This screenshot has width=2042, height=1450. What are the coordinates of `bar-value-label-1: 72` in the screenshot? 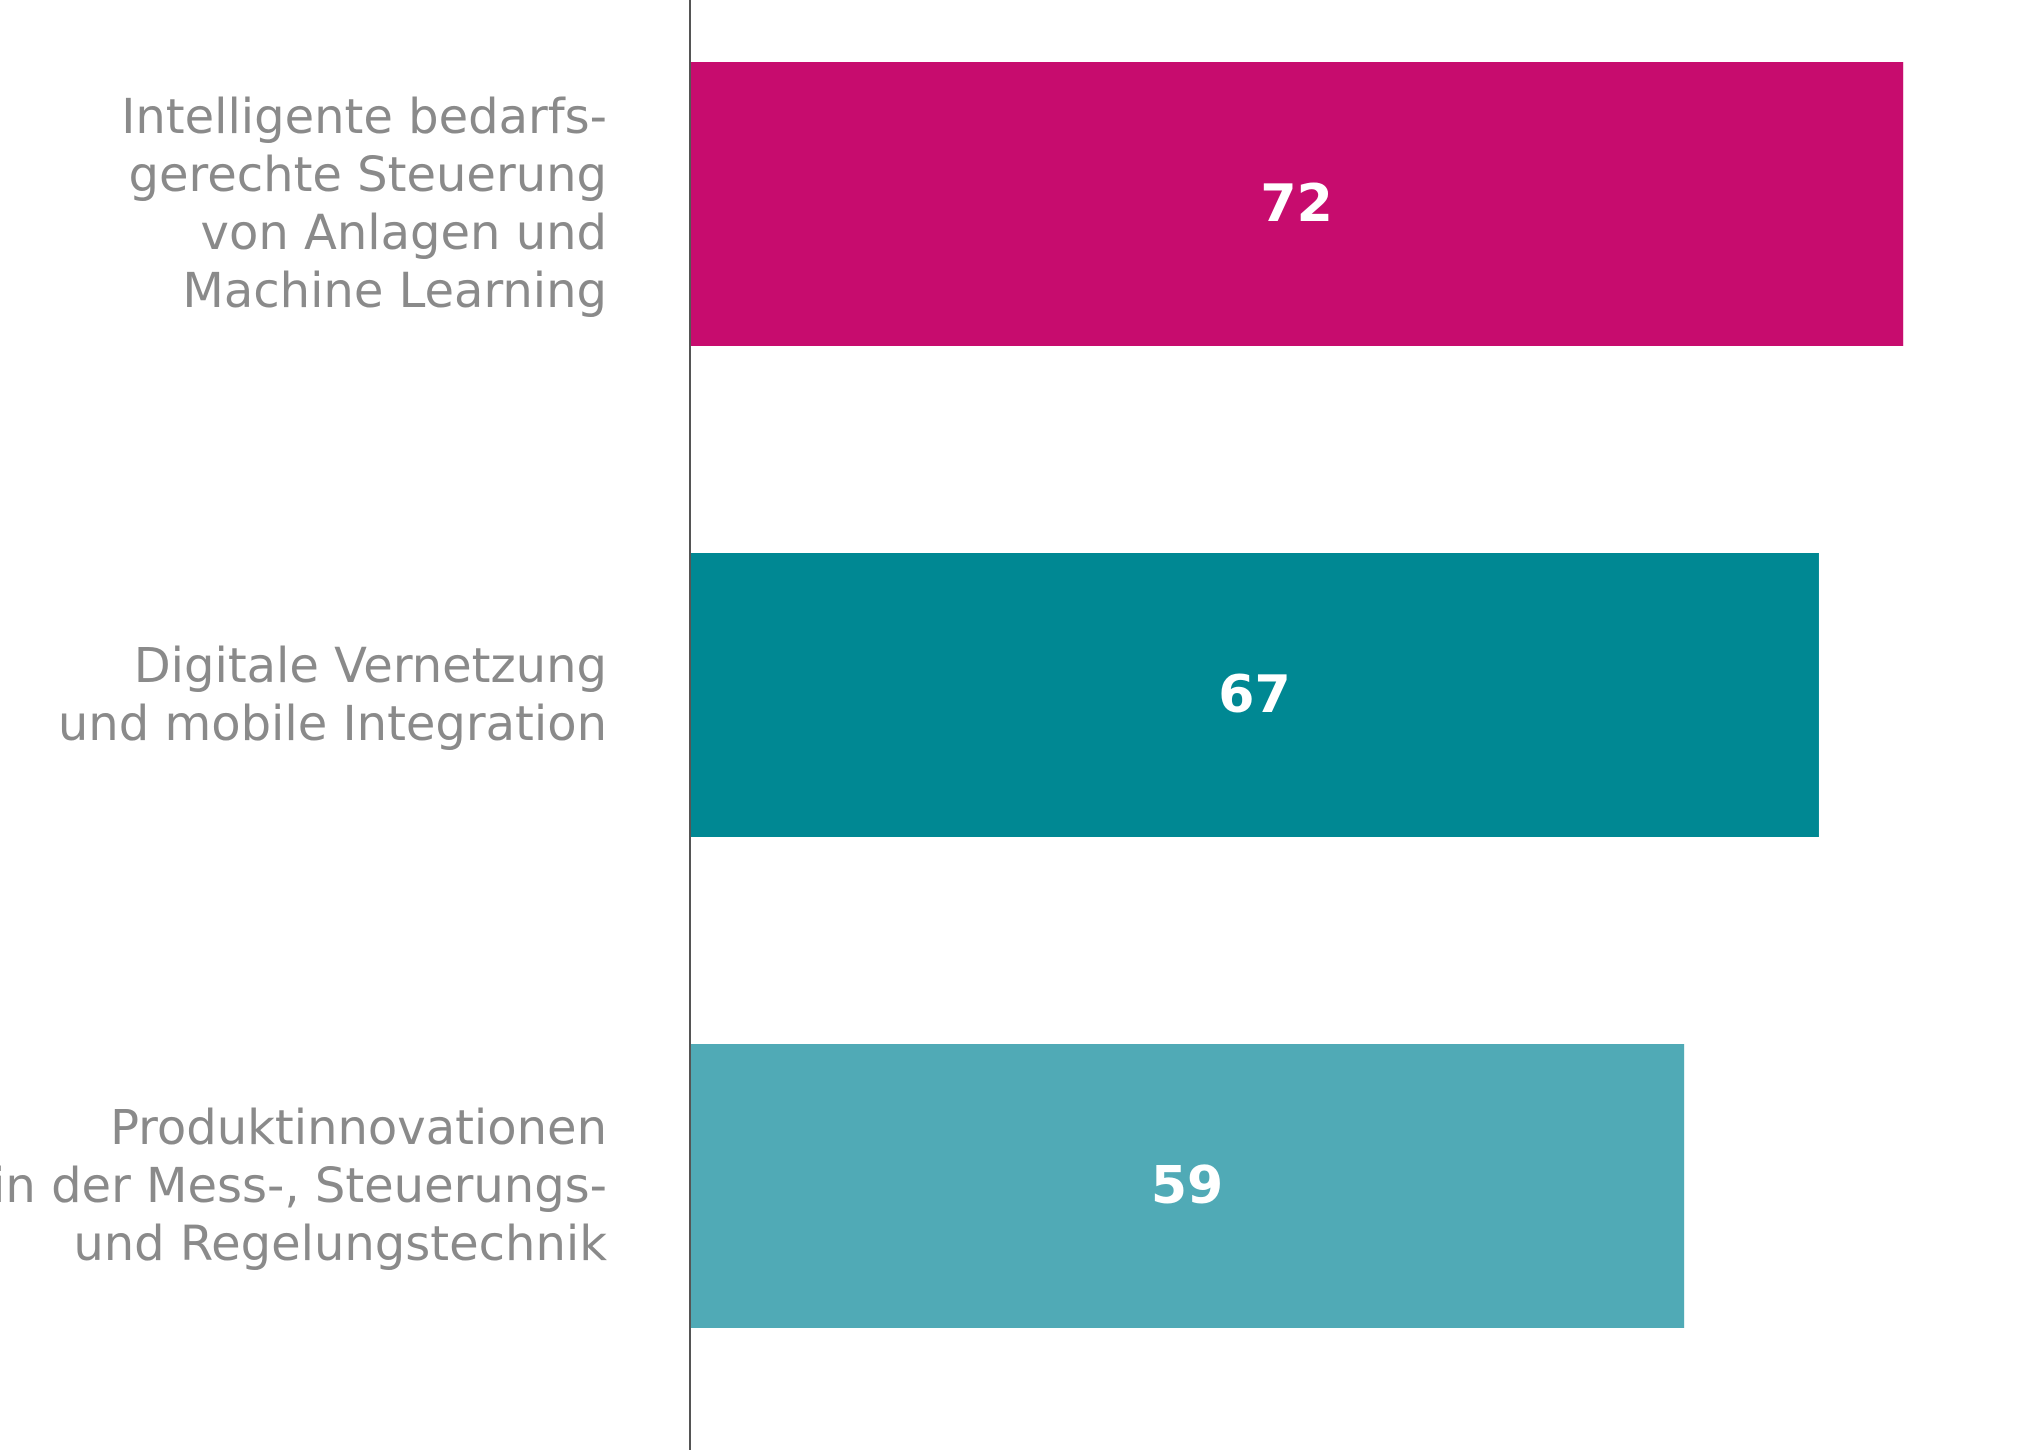 It's located at (1296, 204).